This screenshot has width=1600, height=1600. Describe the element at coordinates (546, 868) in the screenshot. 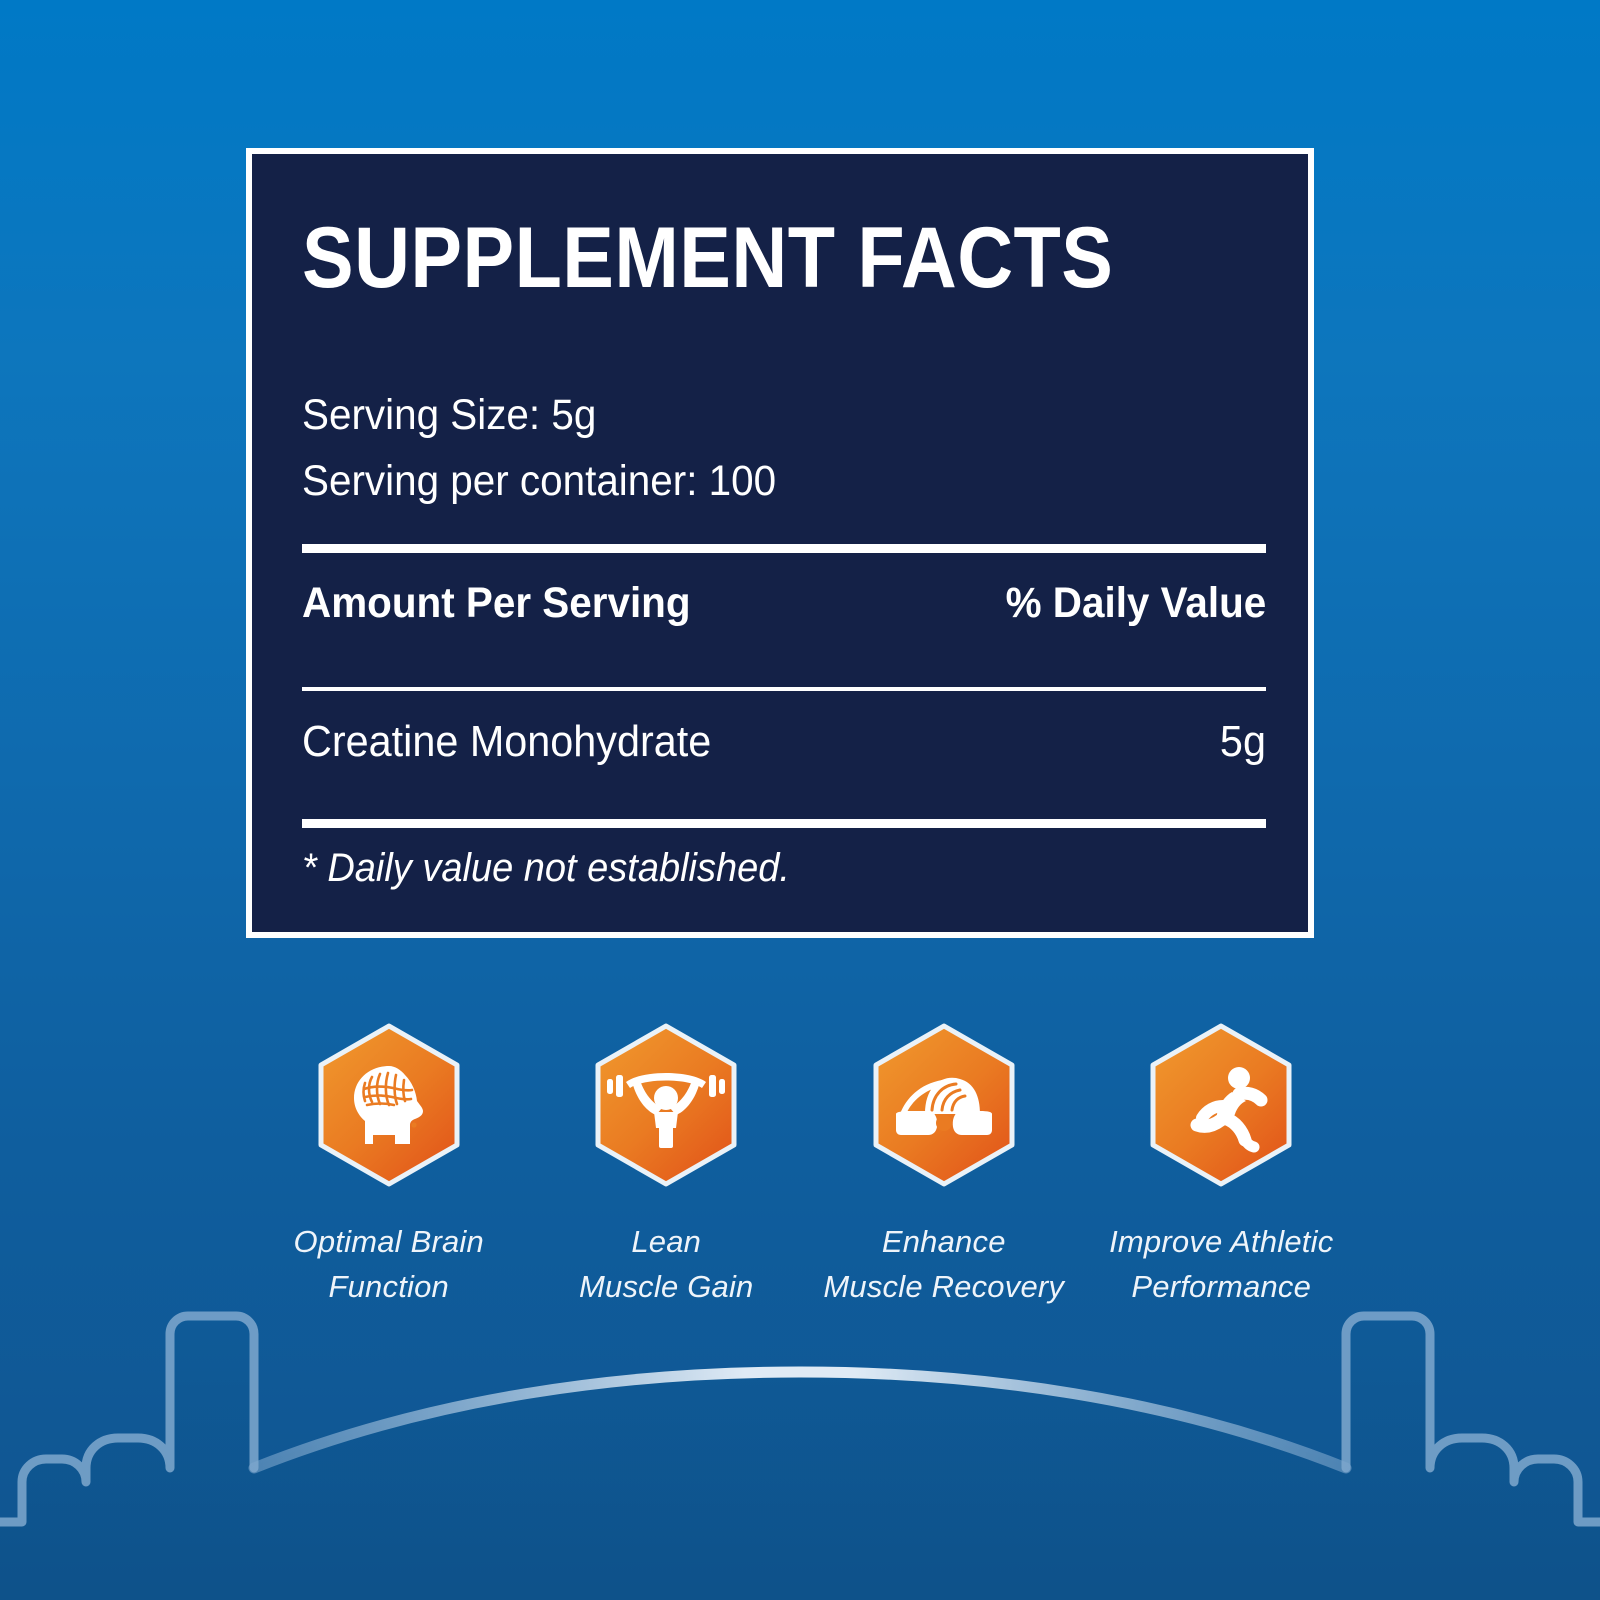

I see `footnote-text: * Daily value not established.` at that location.